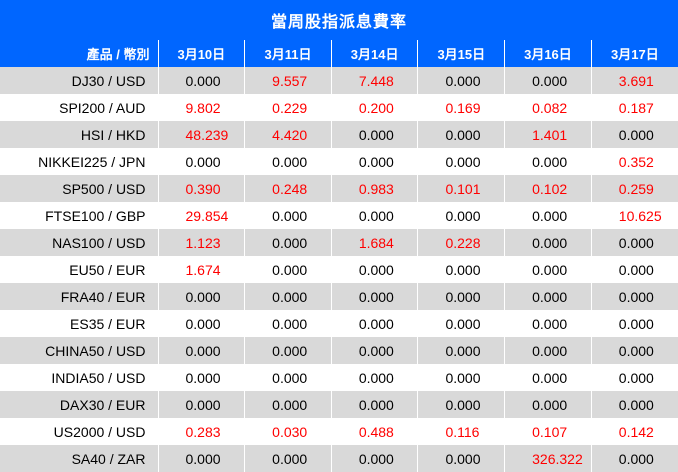 The height and width of the screenshot is (472, 678). Describe the element at coordinates (288, 80) in the screenshot. I see `rate-cell: 9.557` at that location.